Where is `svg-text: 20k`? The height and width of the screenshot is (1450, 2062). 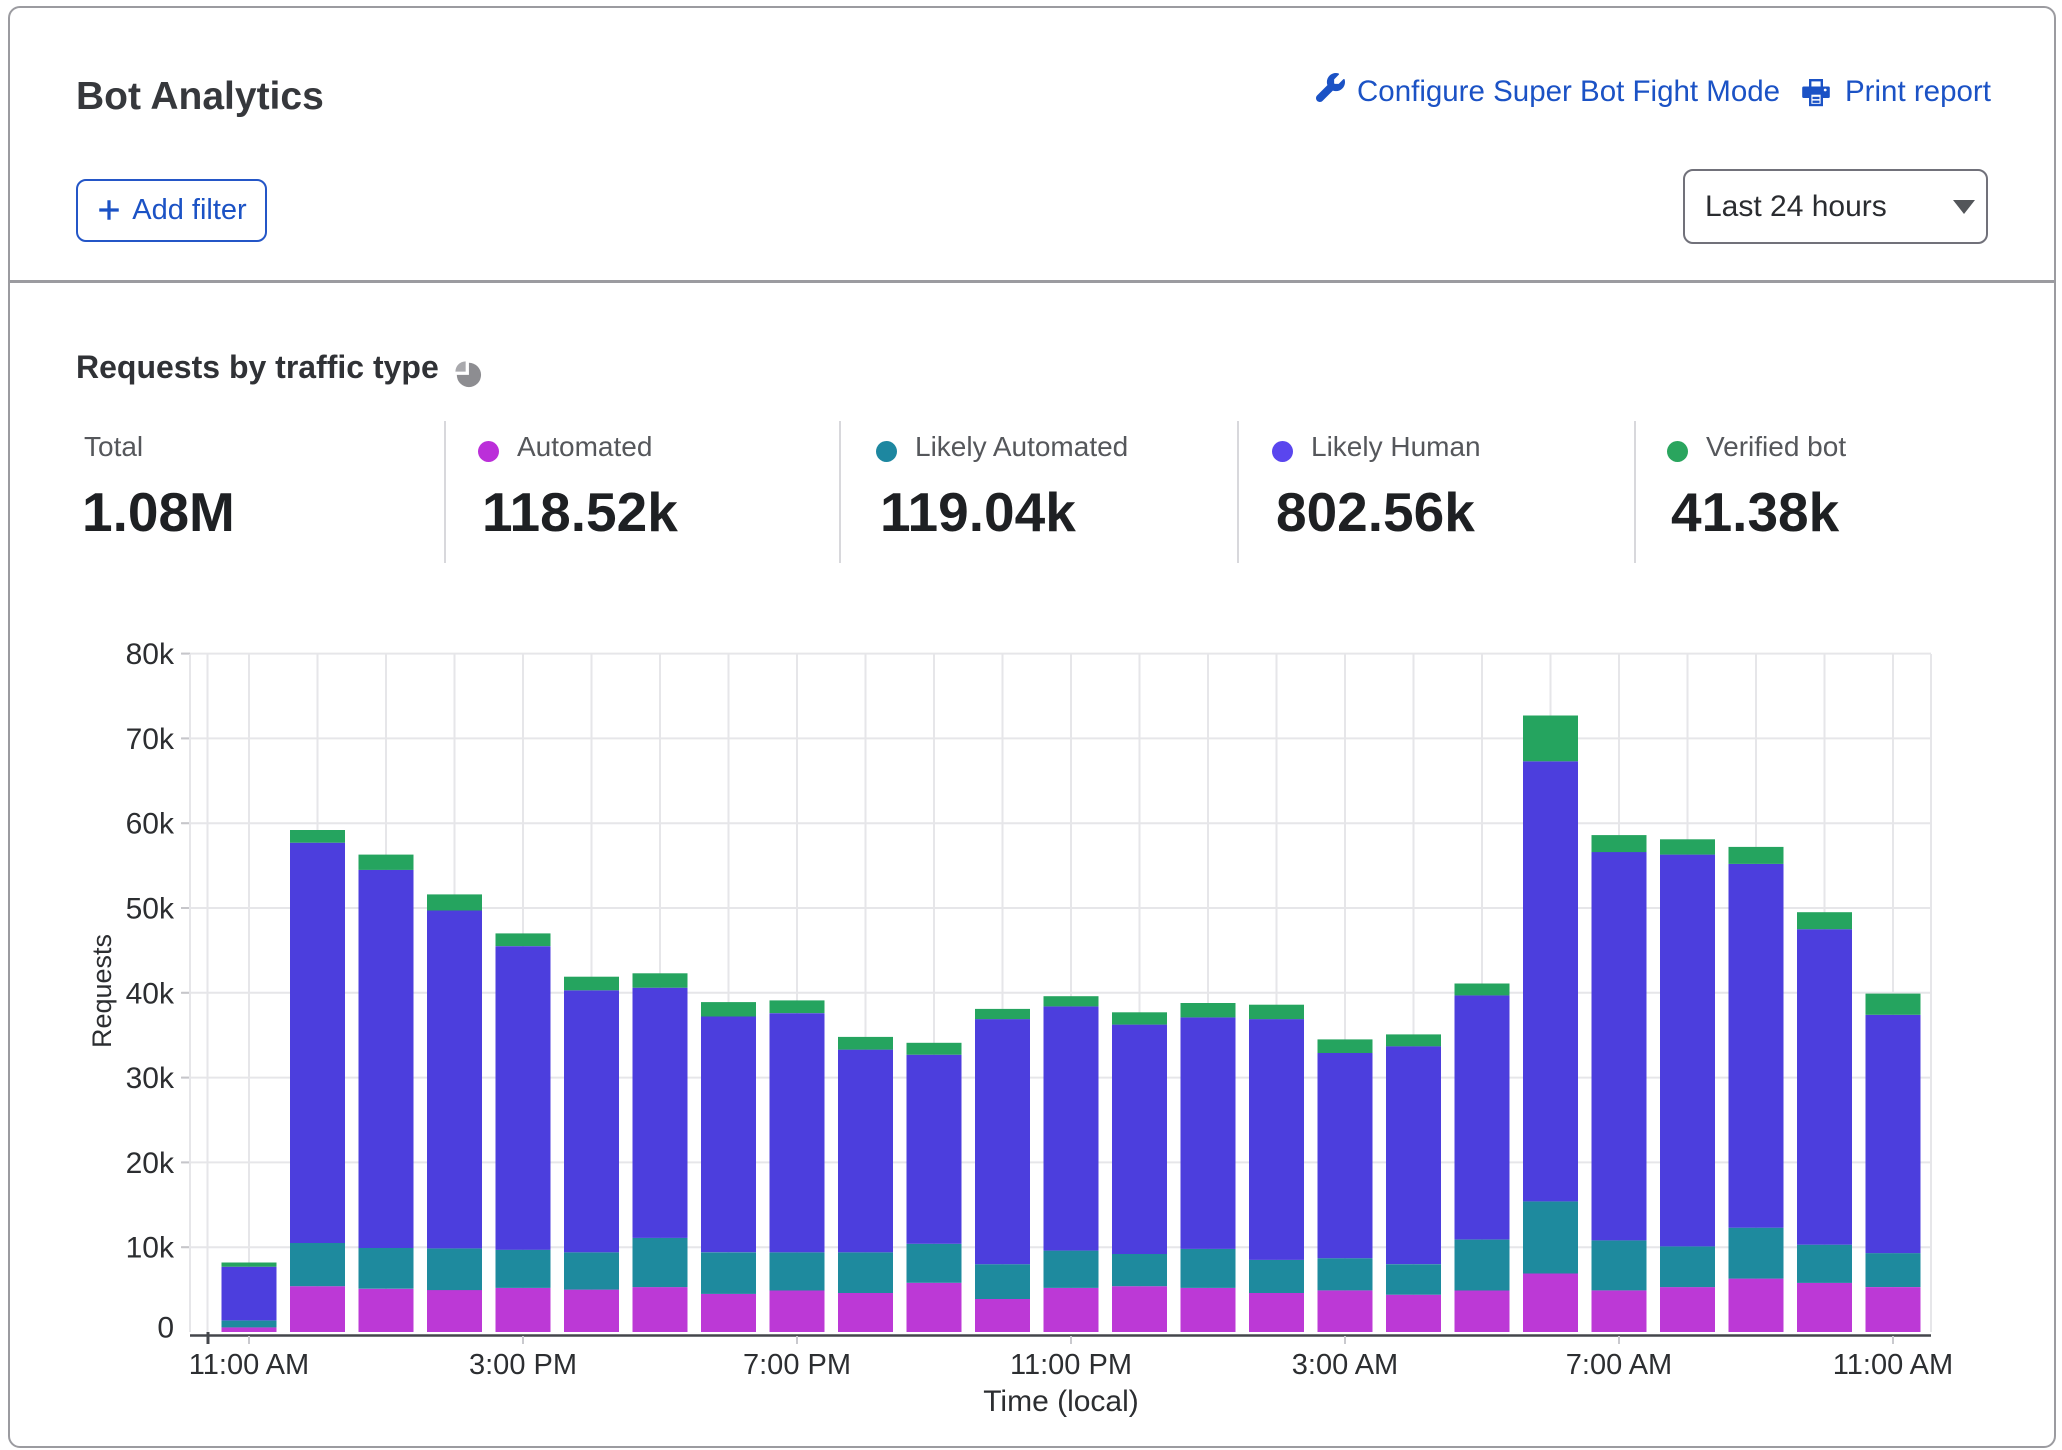
svg-text: 20k is located at coordinates (150, 1163).